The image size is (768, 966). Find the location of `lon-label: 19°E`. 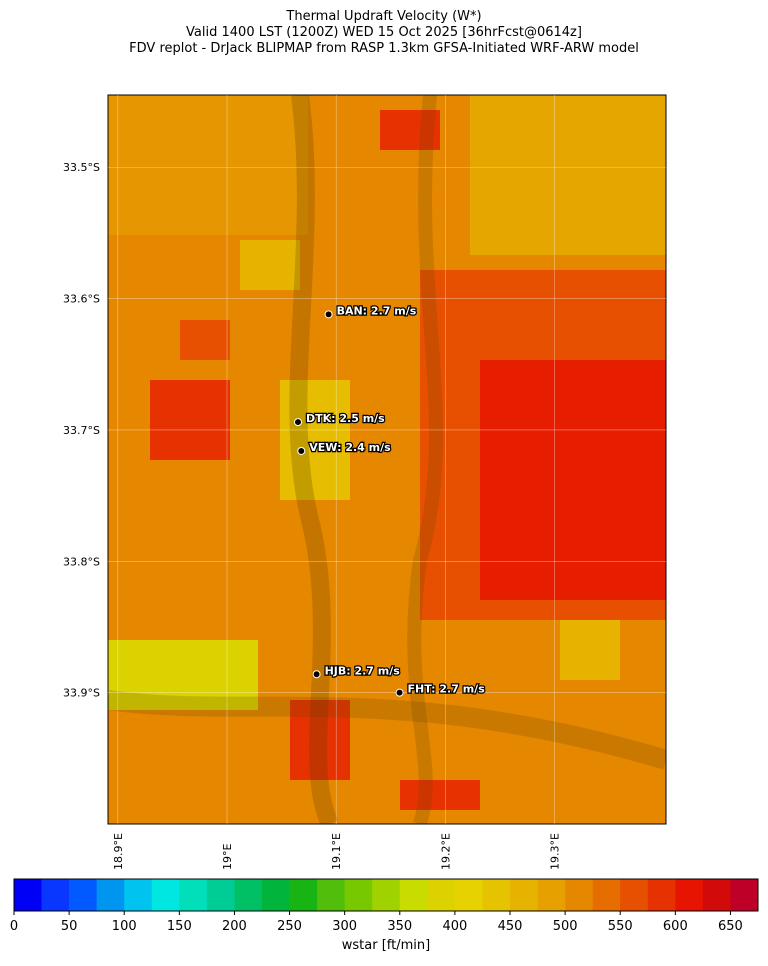

lon-label: 19°E is located at coordinates (227, 857).